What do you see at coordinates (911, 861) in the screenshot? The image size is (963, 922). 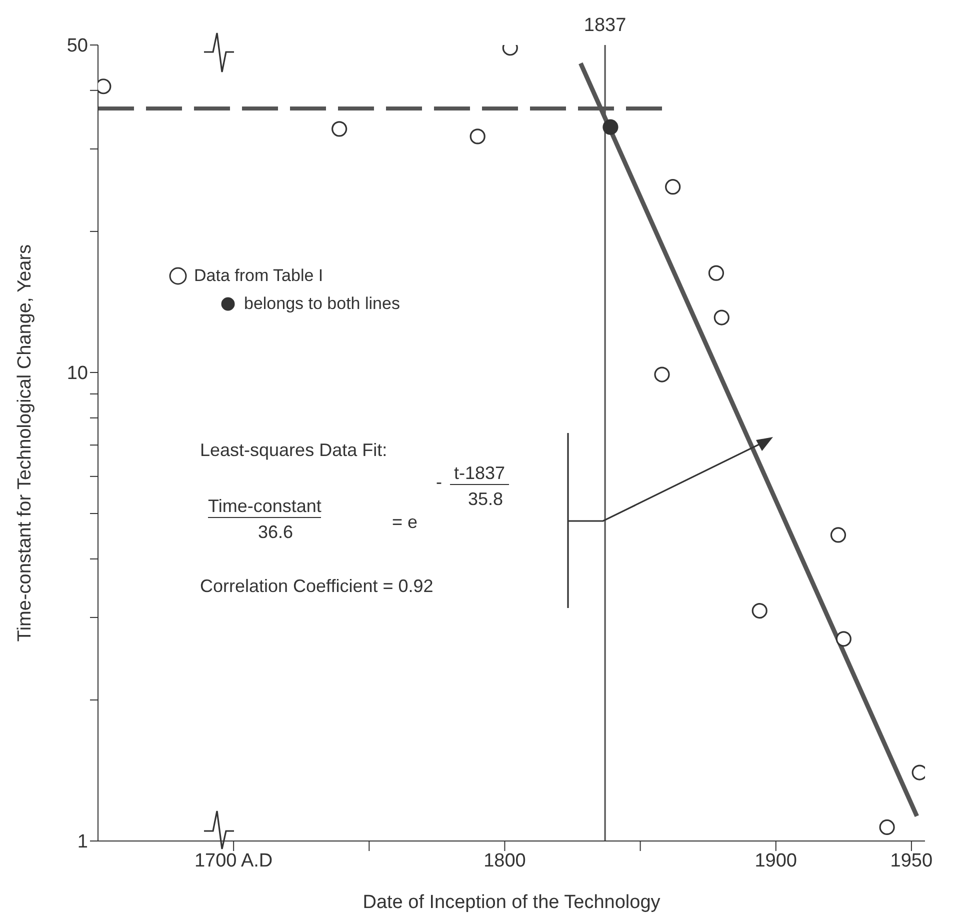 I see `x-tick-label: 1950` at bounding box center [911, 861].